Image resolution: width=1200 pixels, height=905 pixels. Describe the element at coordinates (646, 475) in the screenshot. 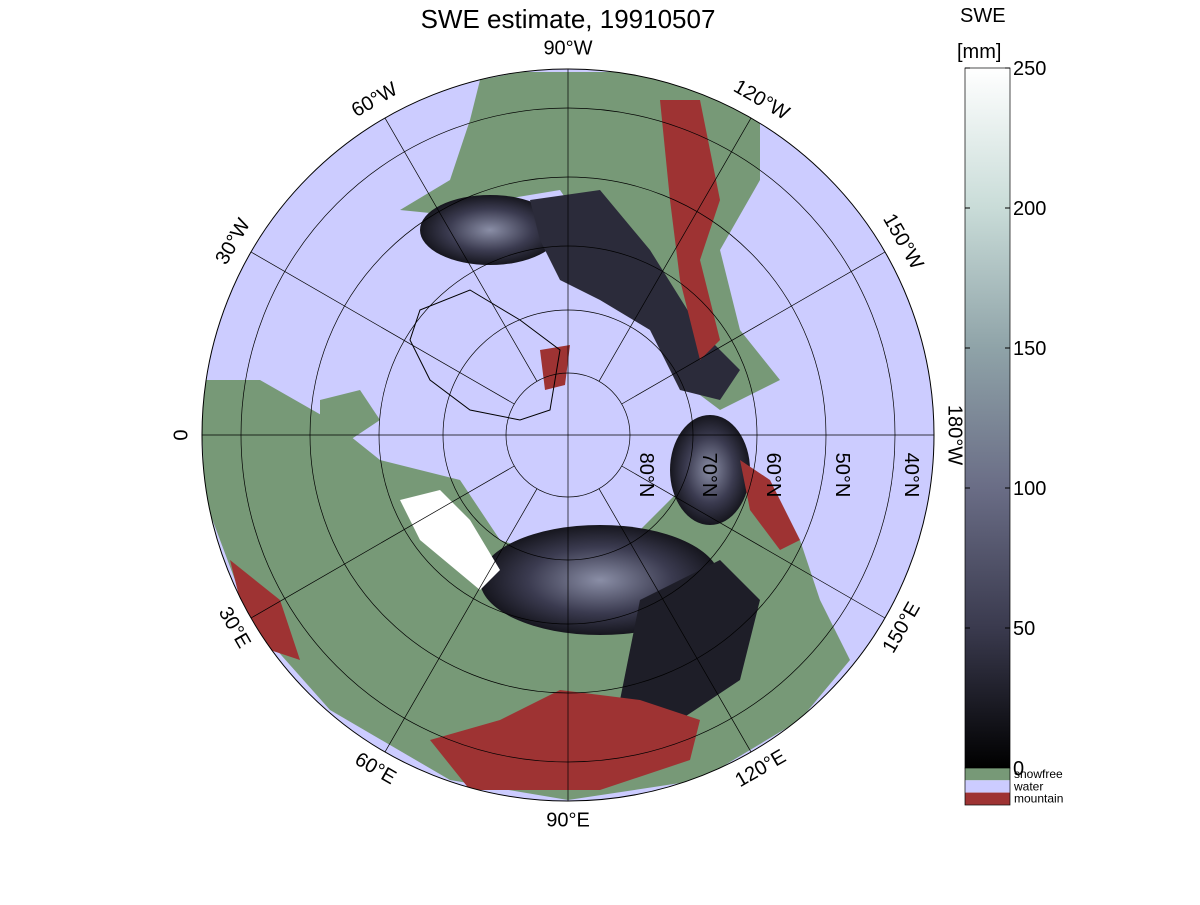

I see `latitude-label: 80°N` at that location.